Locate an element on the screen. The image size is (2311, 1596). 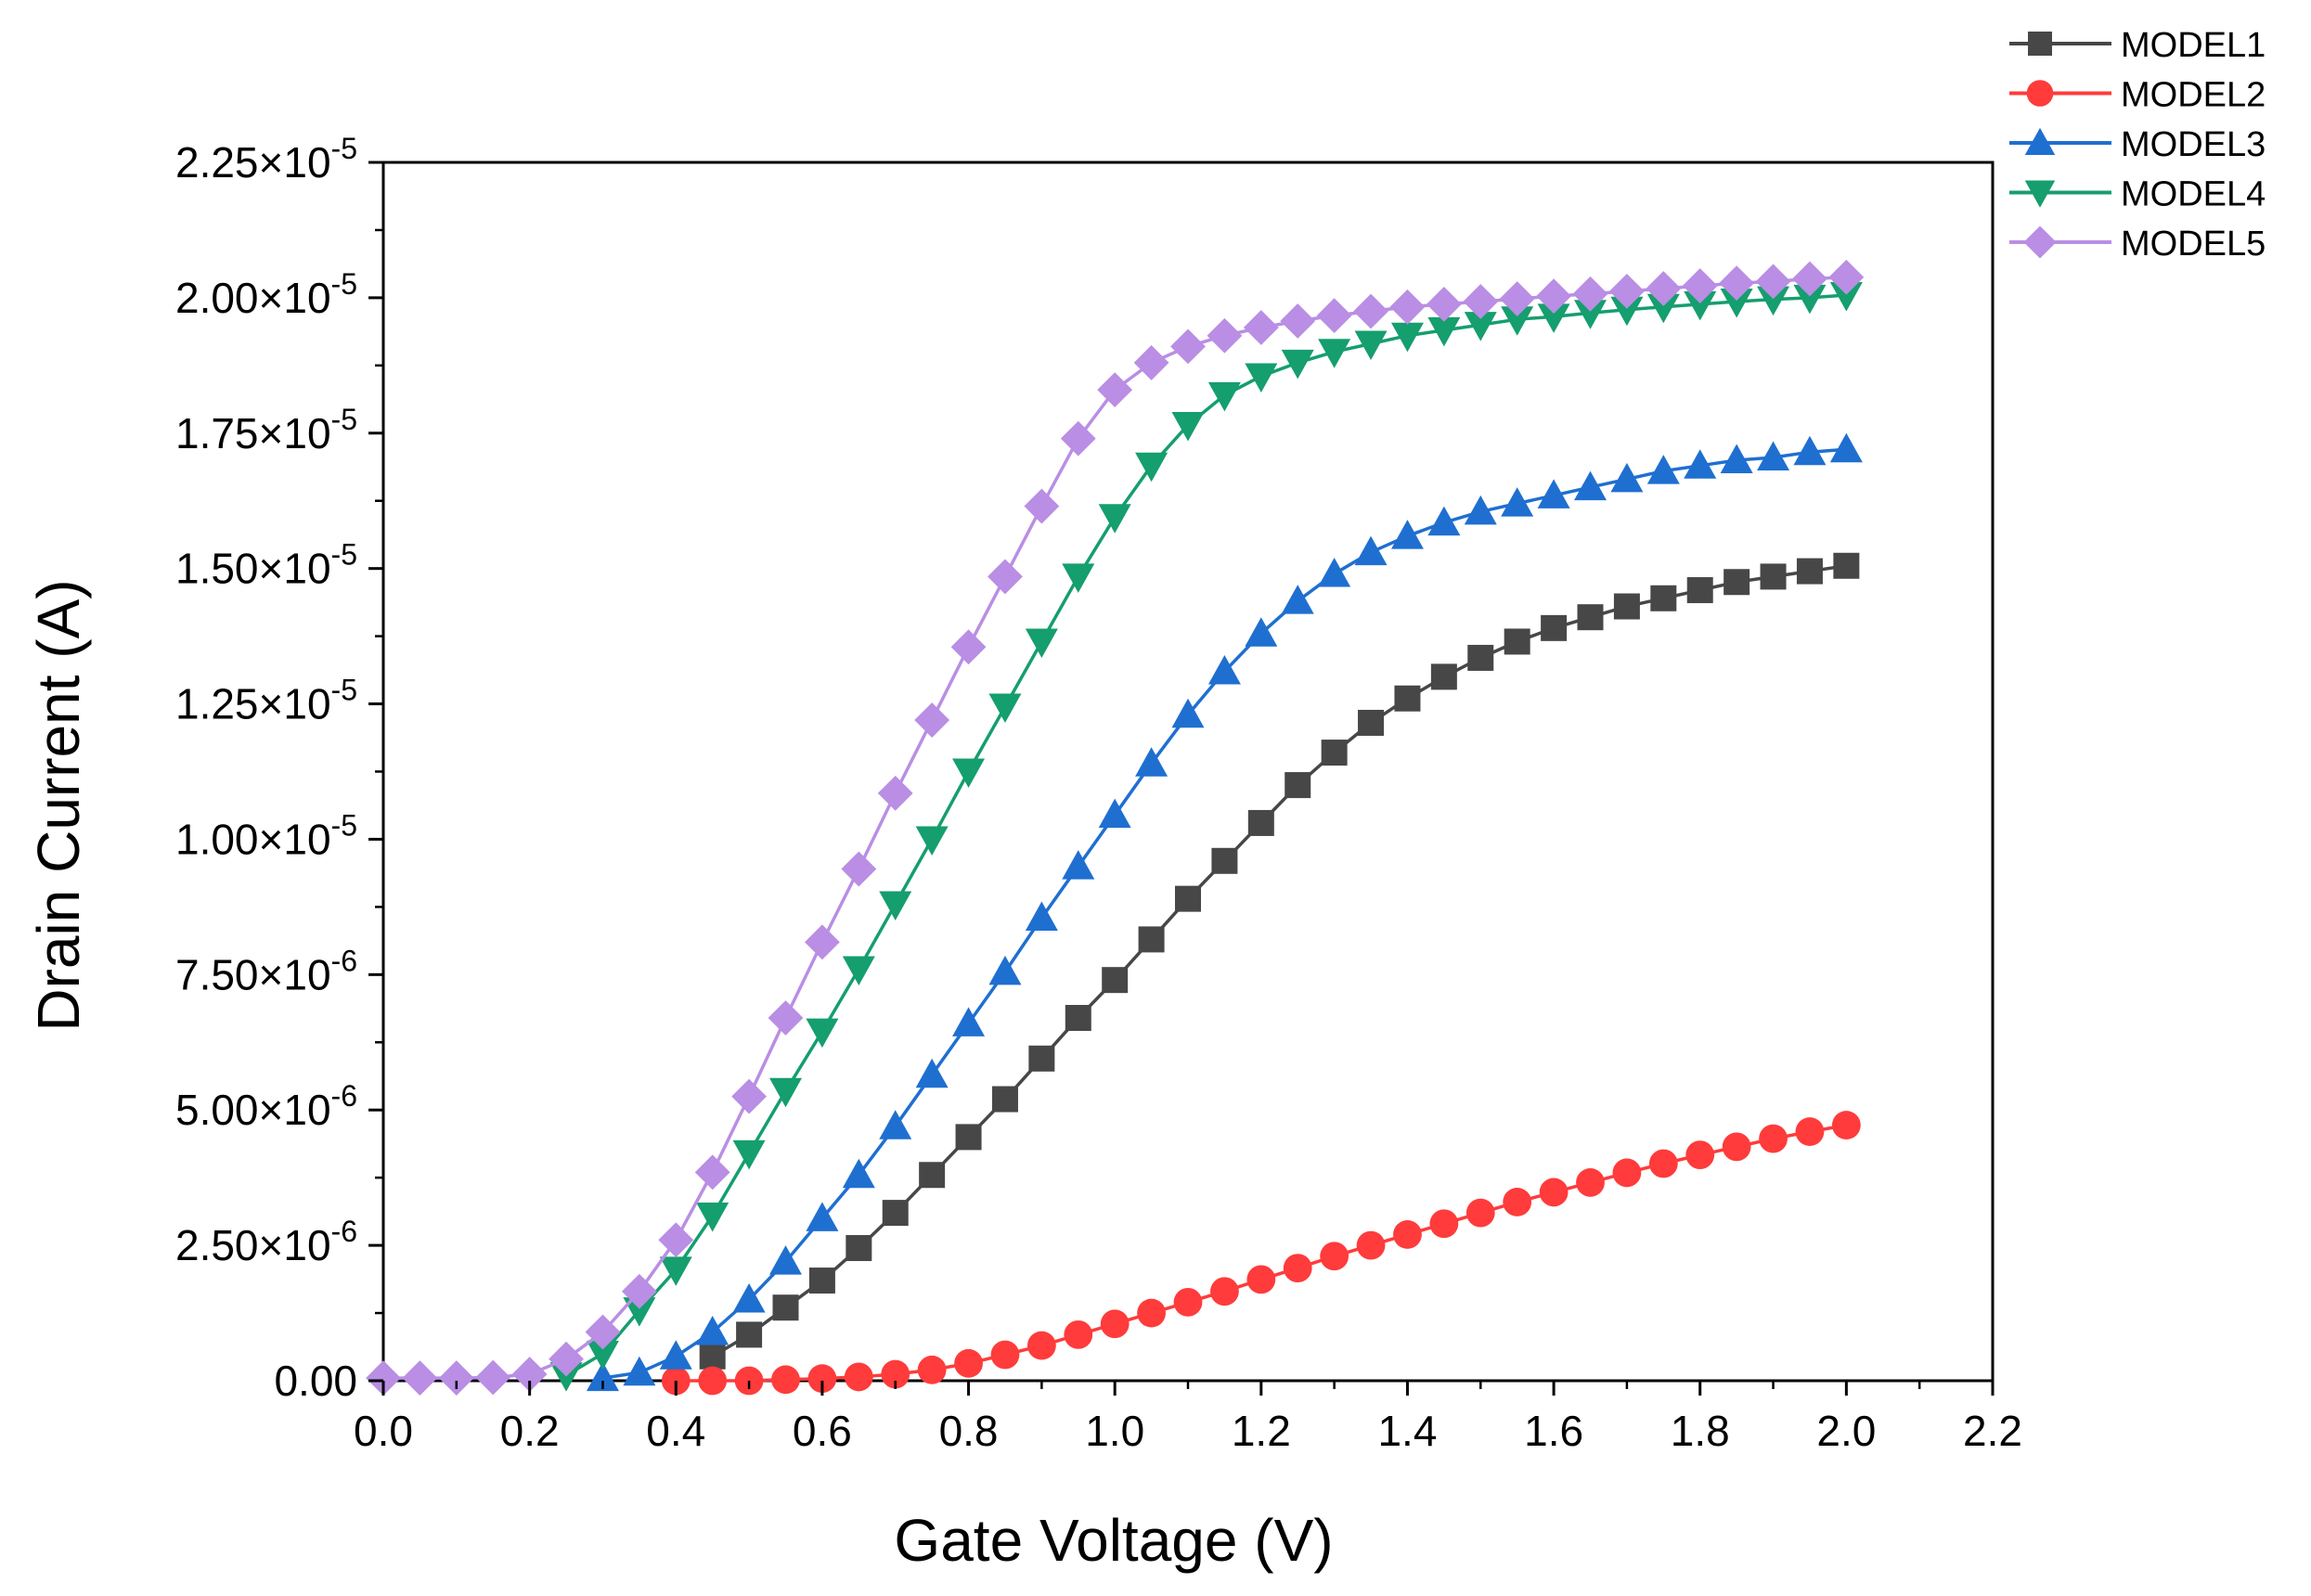
series-model2 is located at coordinates (1261, 1253).